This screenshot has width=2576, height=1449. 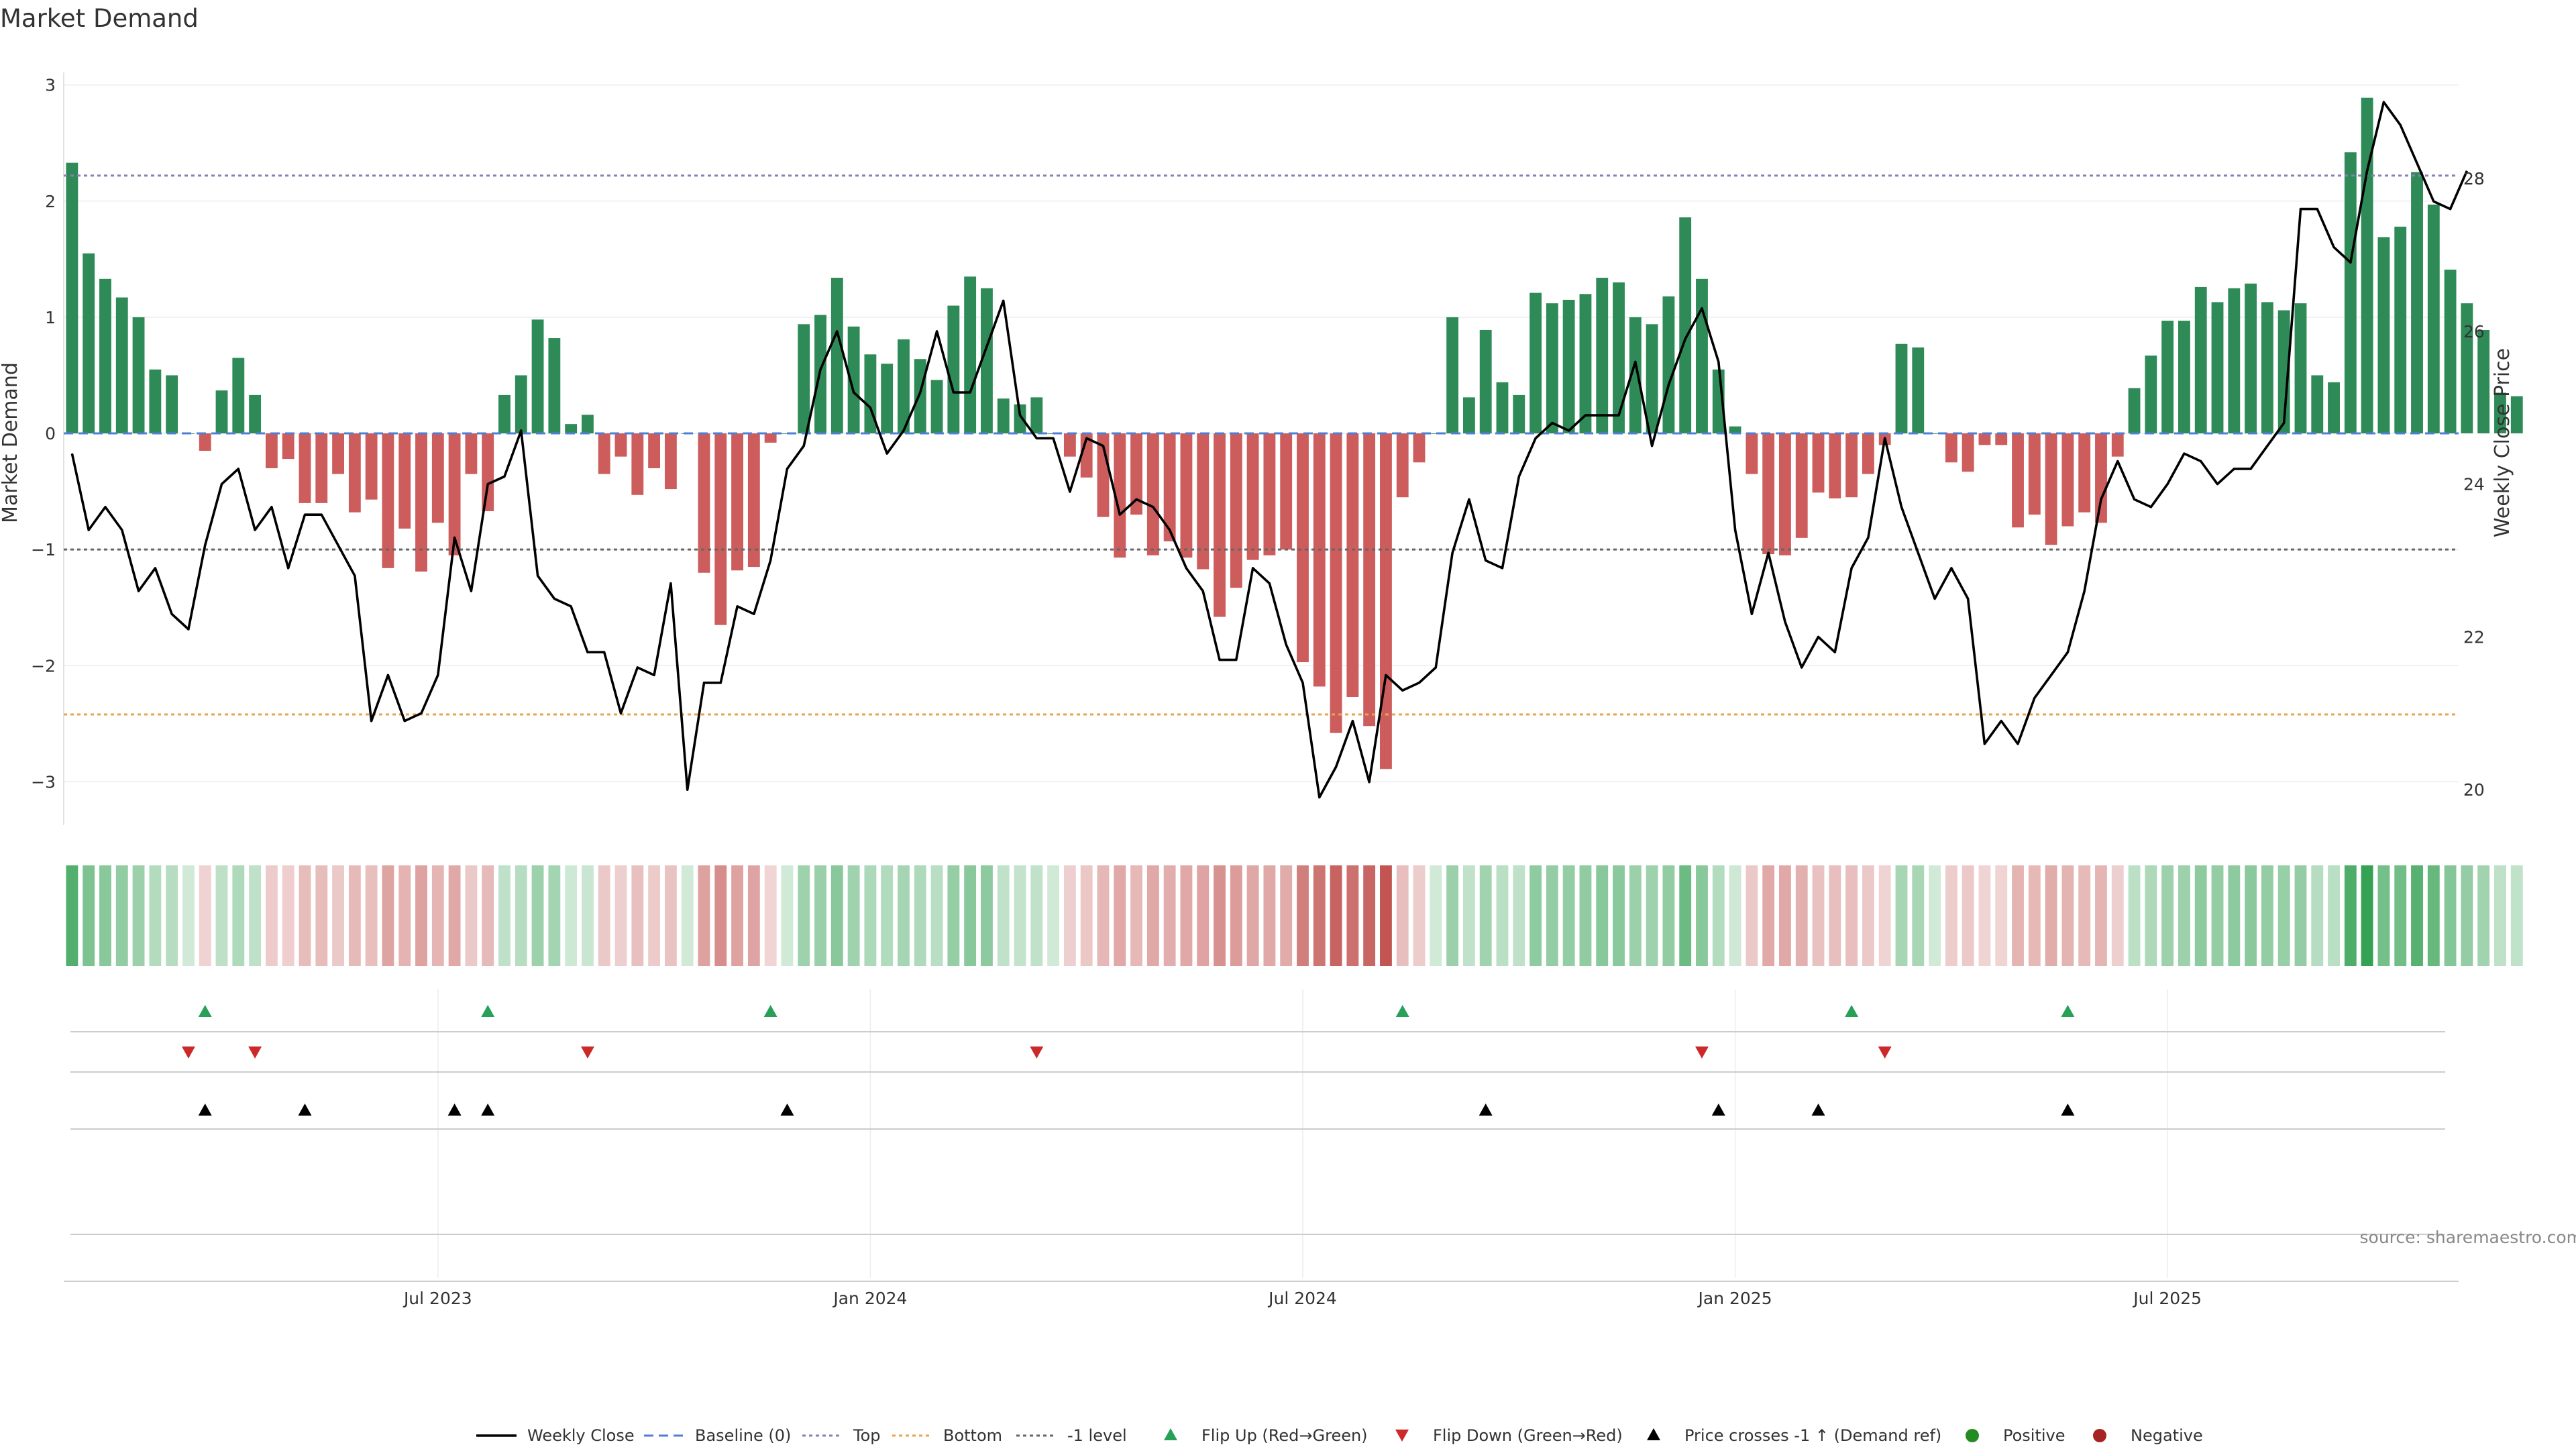 What do you see at coordinates (43, 549) in the screenshot?
I see `left-tick-label: −1` at bounding box center [43, 549].